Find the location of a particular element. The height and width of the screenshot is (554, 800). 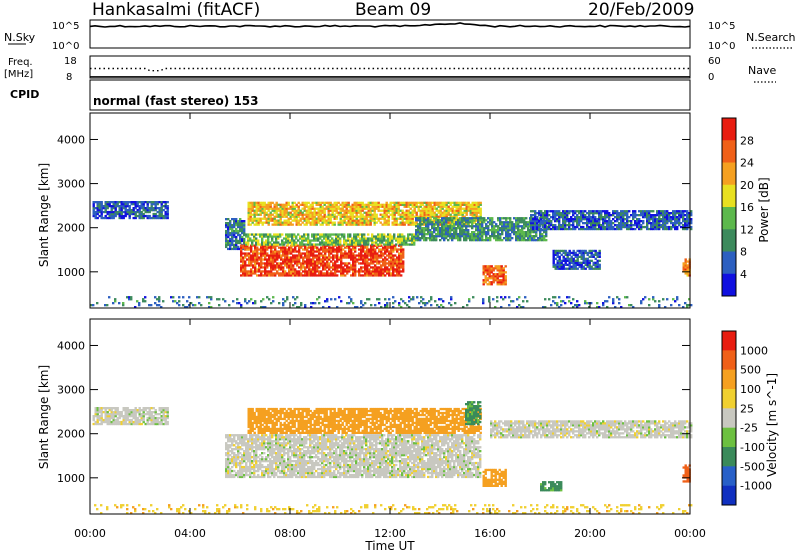

nsearch-label: N.Search is located at coordinates (771, 37).